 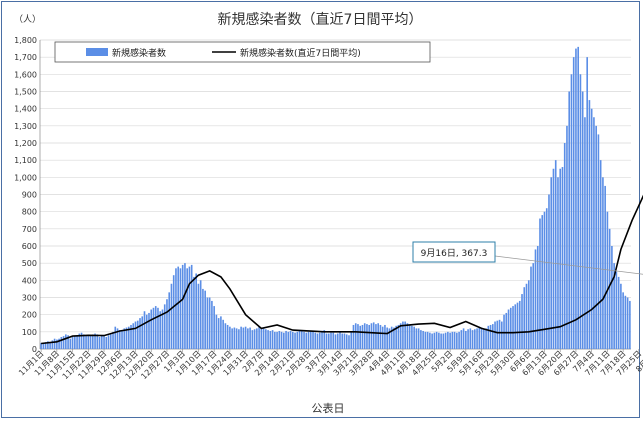 I want to click on y-tick-label: 100, so click(x=29, y=332).